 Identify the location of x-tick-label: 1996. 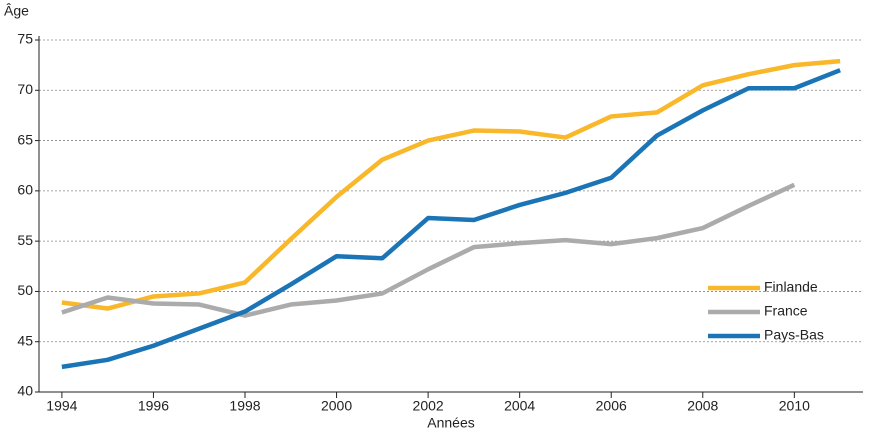
(153, 406).